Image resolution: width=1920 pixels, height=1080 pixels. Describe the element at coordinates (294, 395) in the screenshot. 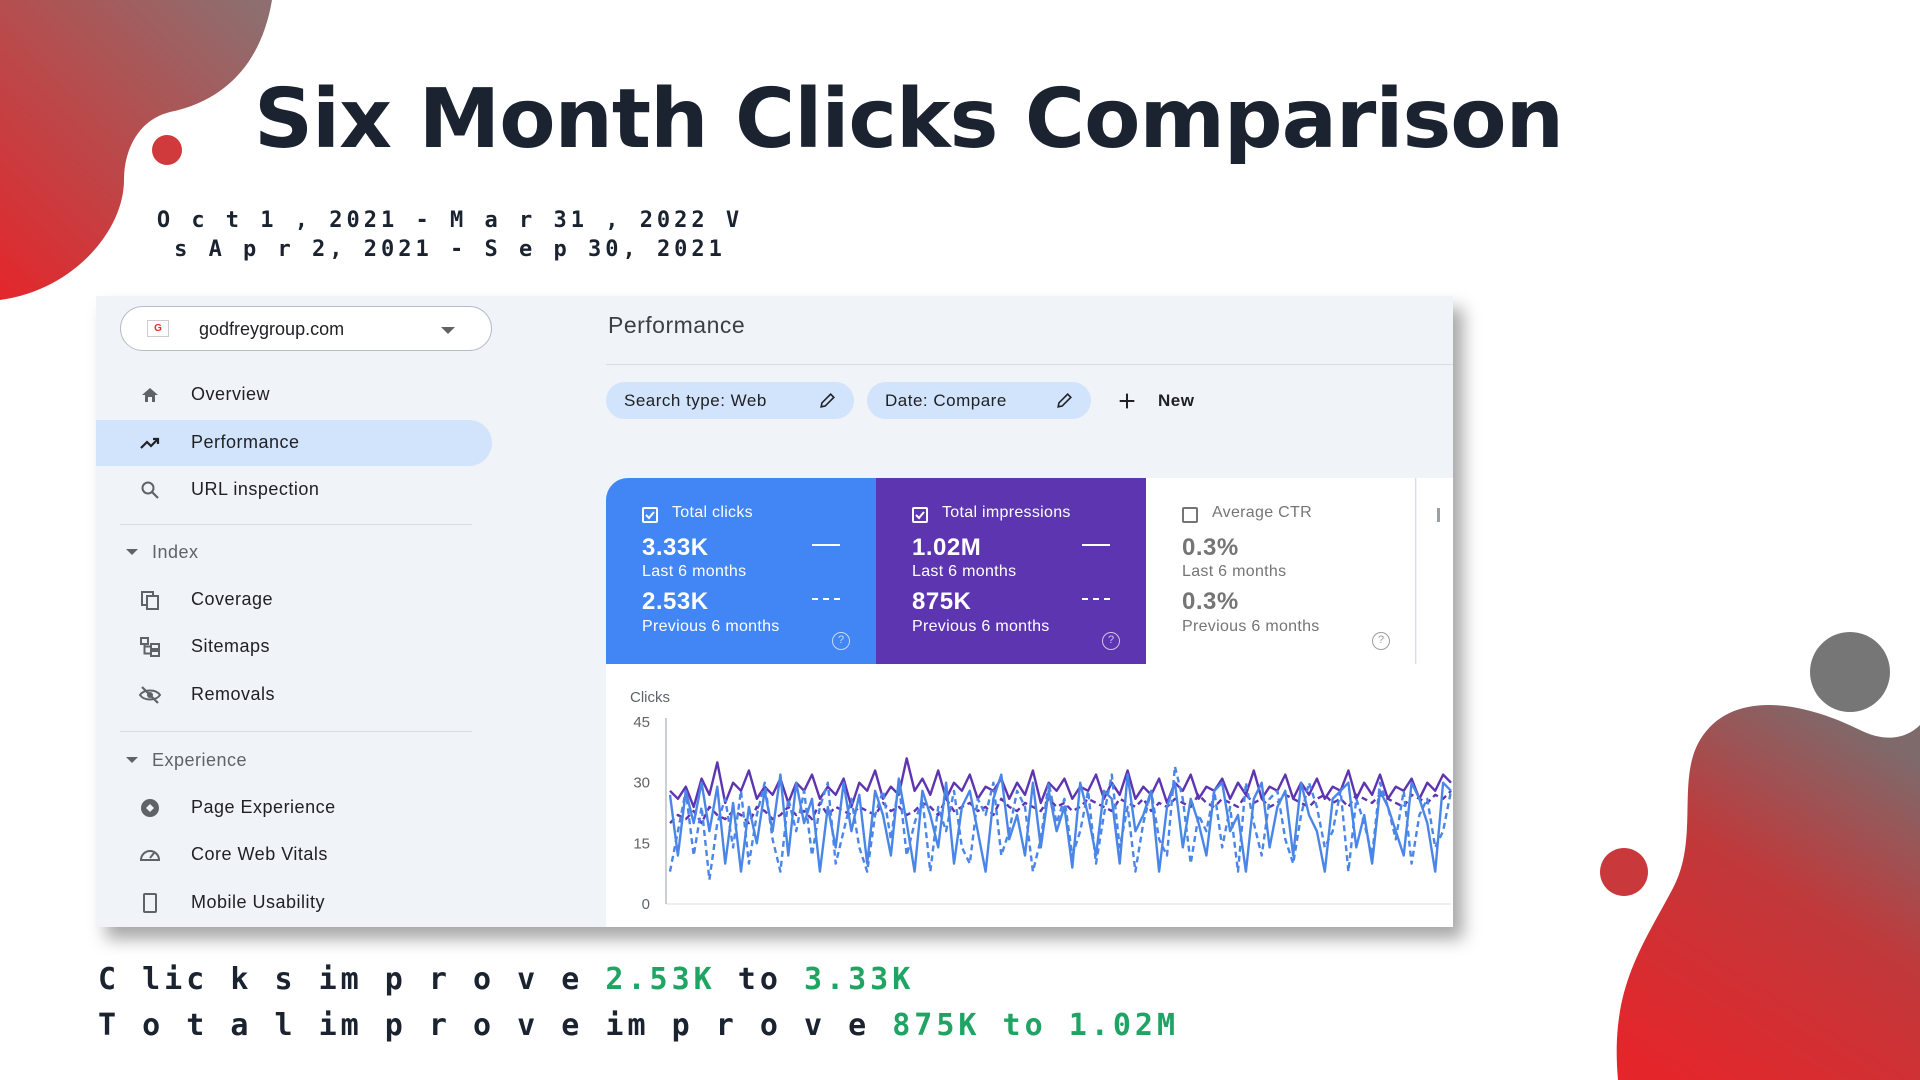

I see `nav-item-overview: Overview` at that location.